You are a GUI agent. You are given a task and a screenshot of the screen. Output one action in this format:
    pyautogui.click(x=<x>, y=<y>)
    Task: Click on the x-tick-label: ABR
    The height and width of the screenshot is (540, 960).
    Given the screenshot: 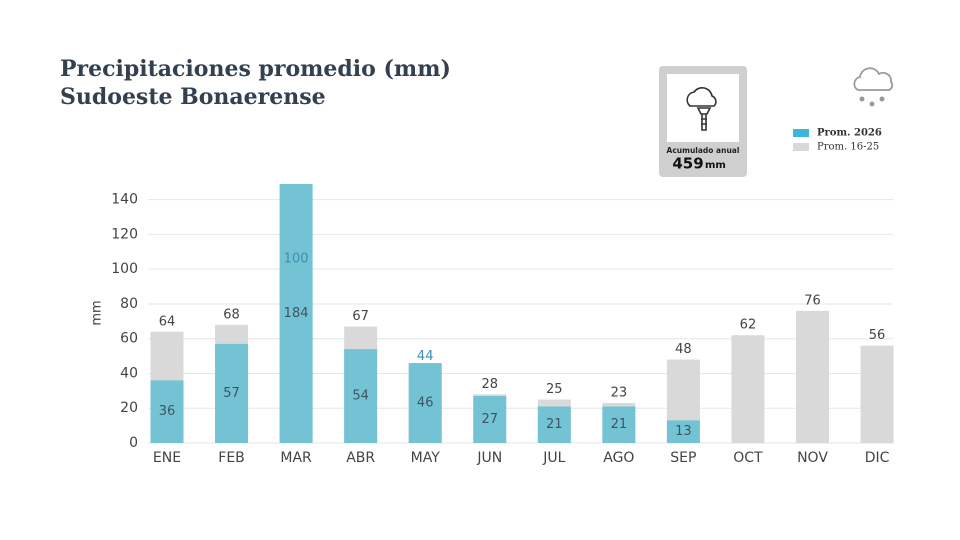 What is the action you would take?
    pyautogui.click(x=360, y=458)
    